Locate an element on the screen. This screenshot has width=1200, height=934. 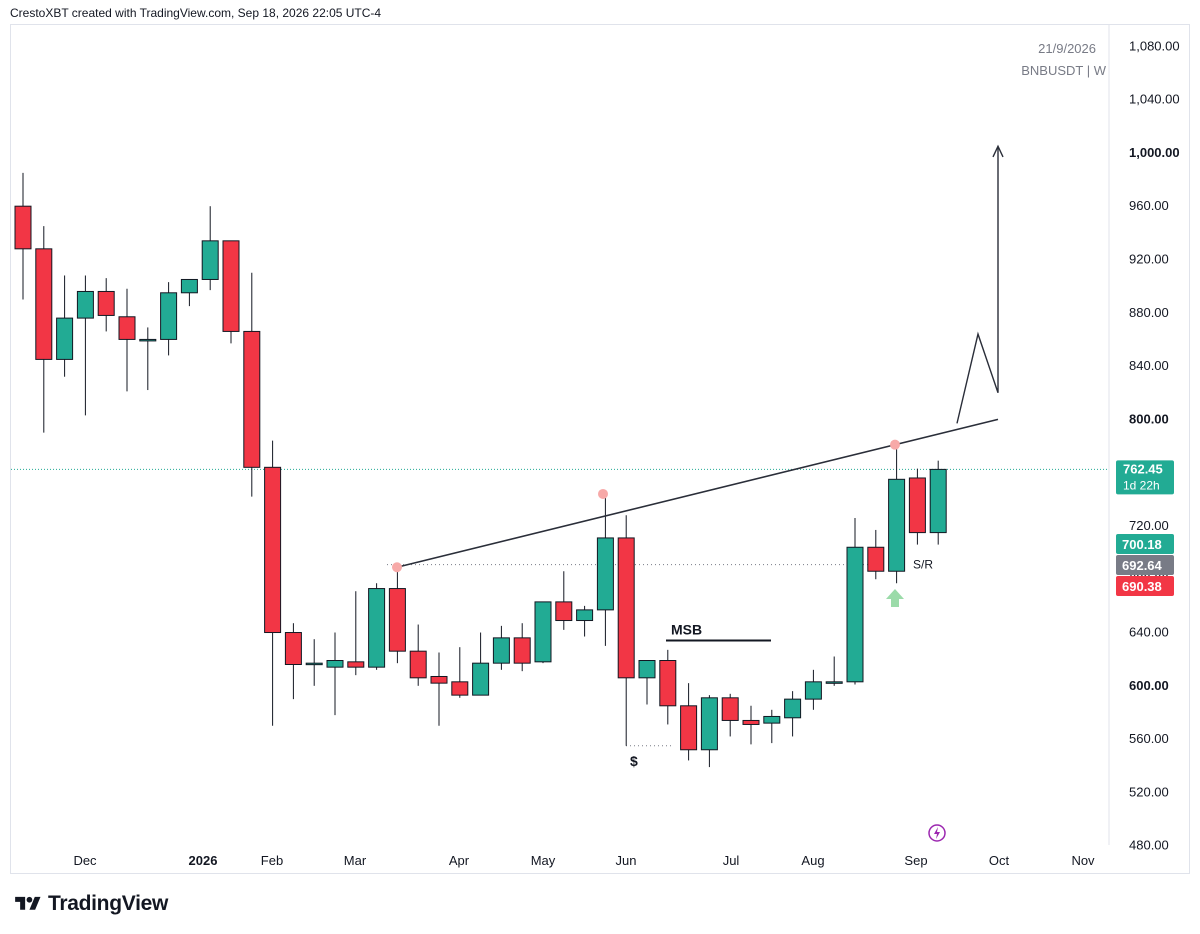
last-price-value: 762.45 is located at coordinates (1143, 468).